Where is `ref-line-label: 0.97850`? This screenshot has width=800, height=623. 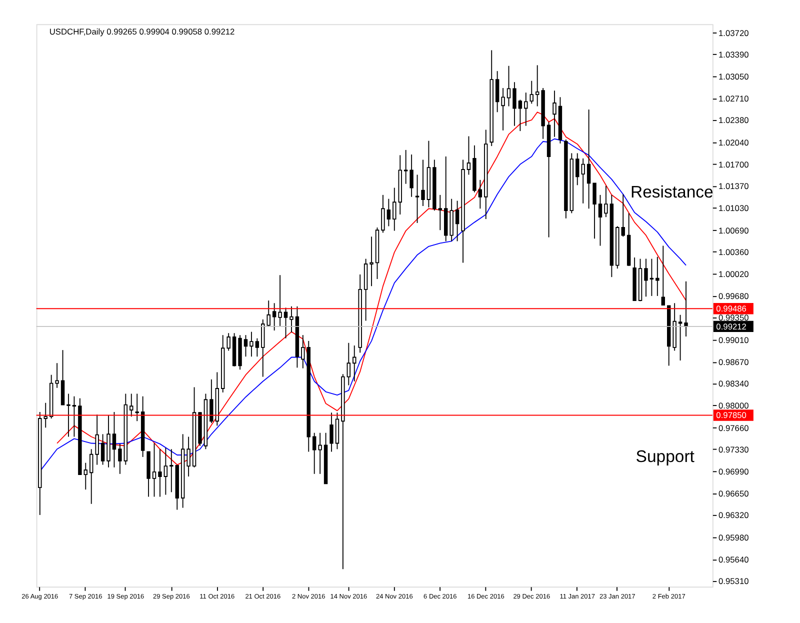 ref-line-label: 0.97850 is located at coordinates (731, 415).